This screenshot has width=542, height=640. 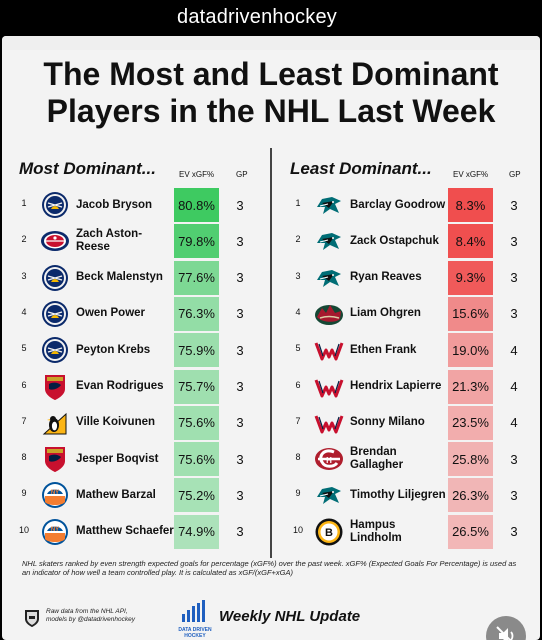 I want to click on most-row: 9 NY Mathew Barzal 75.2% 3, so click(x=143, y=495).